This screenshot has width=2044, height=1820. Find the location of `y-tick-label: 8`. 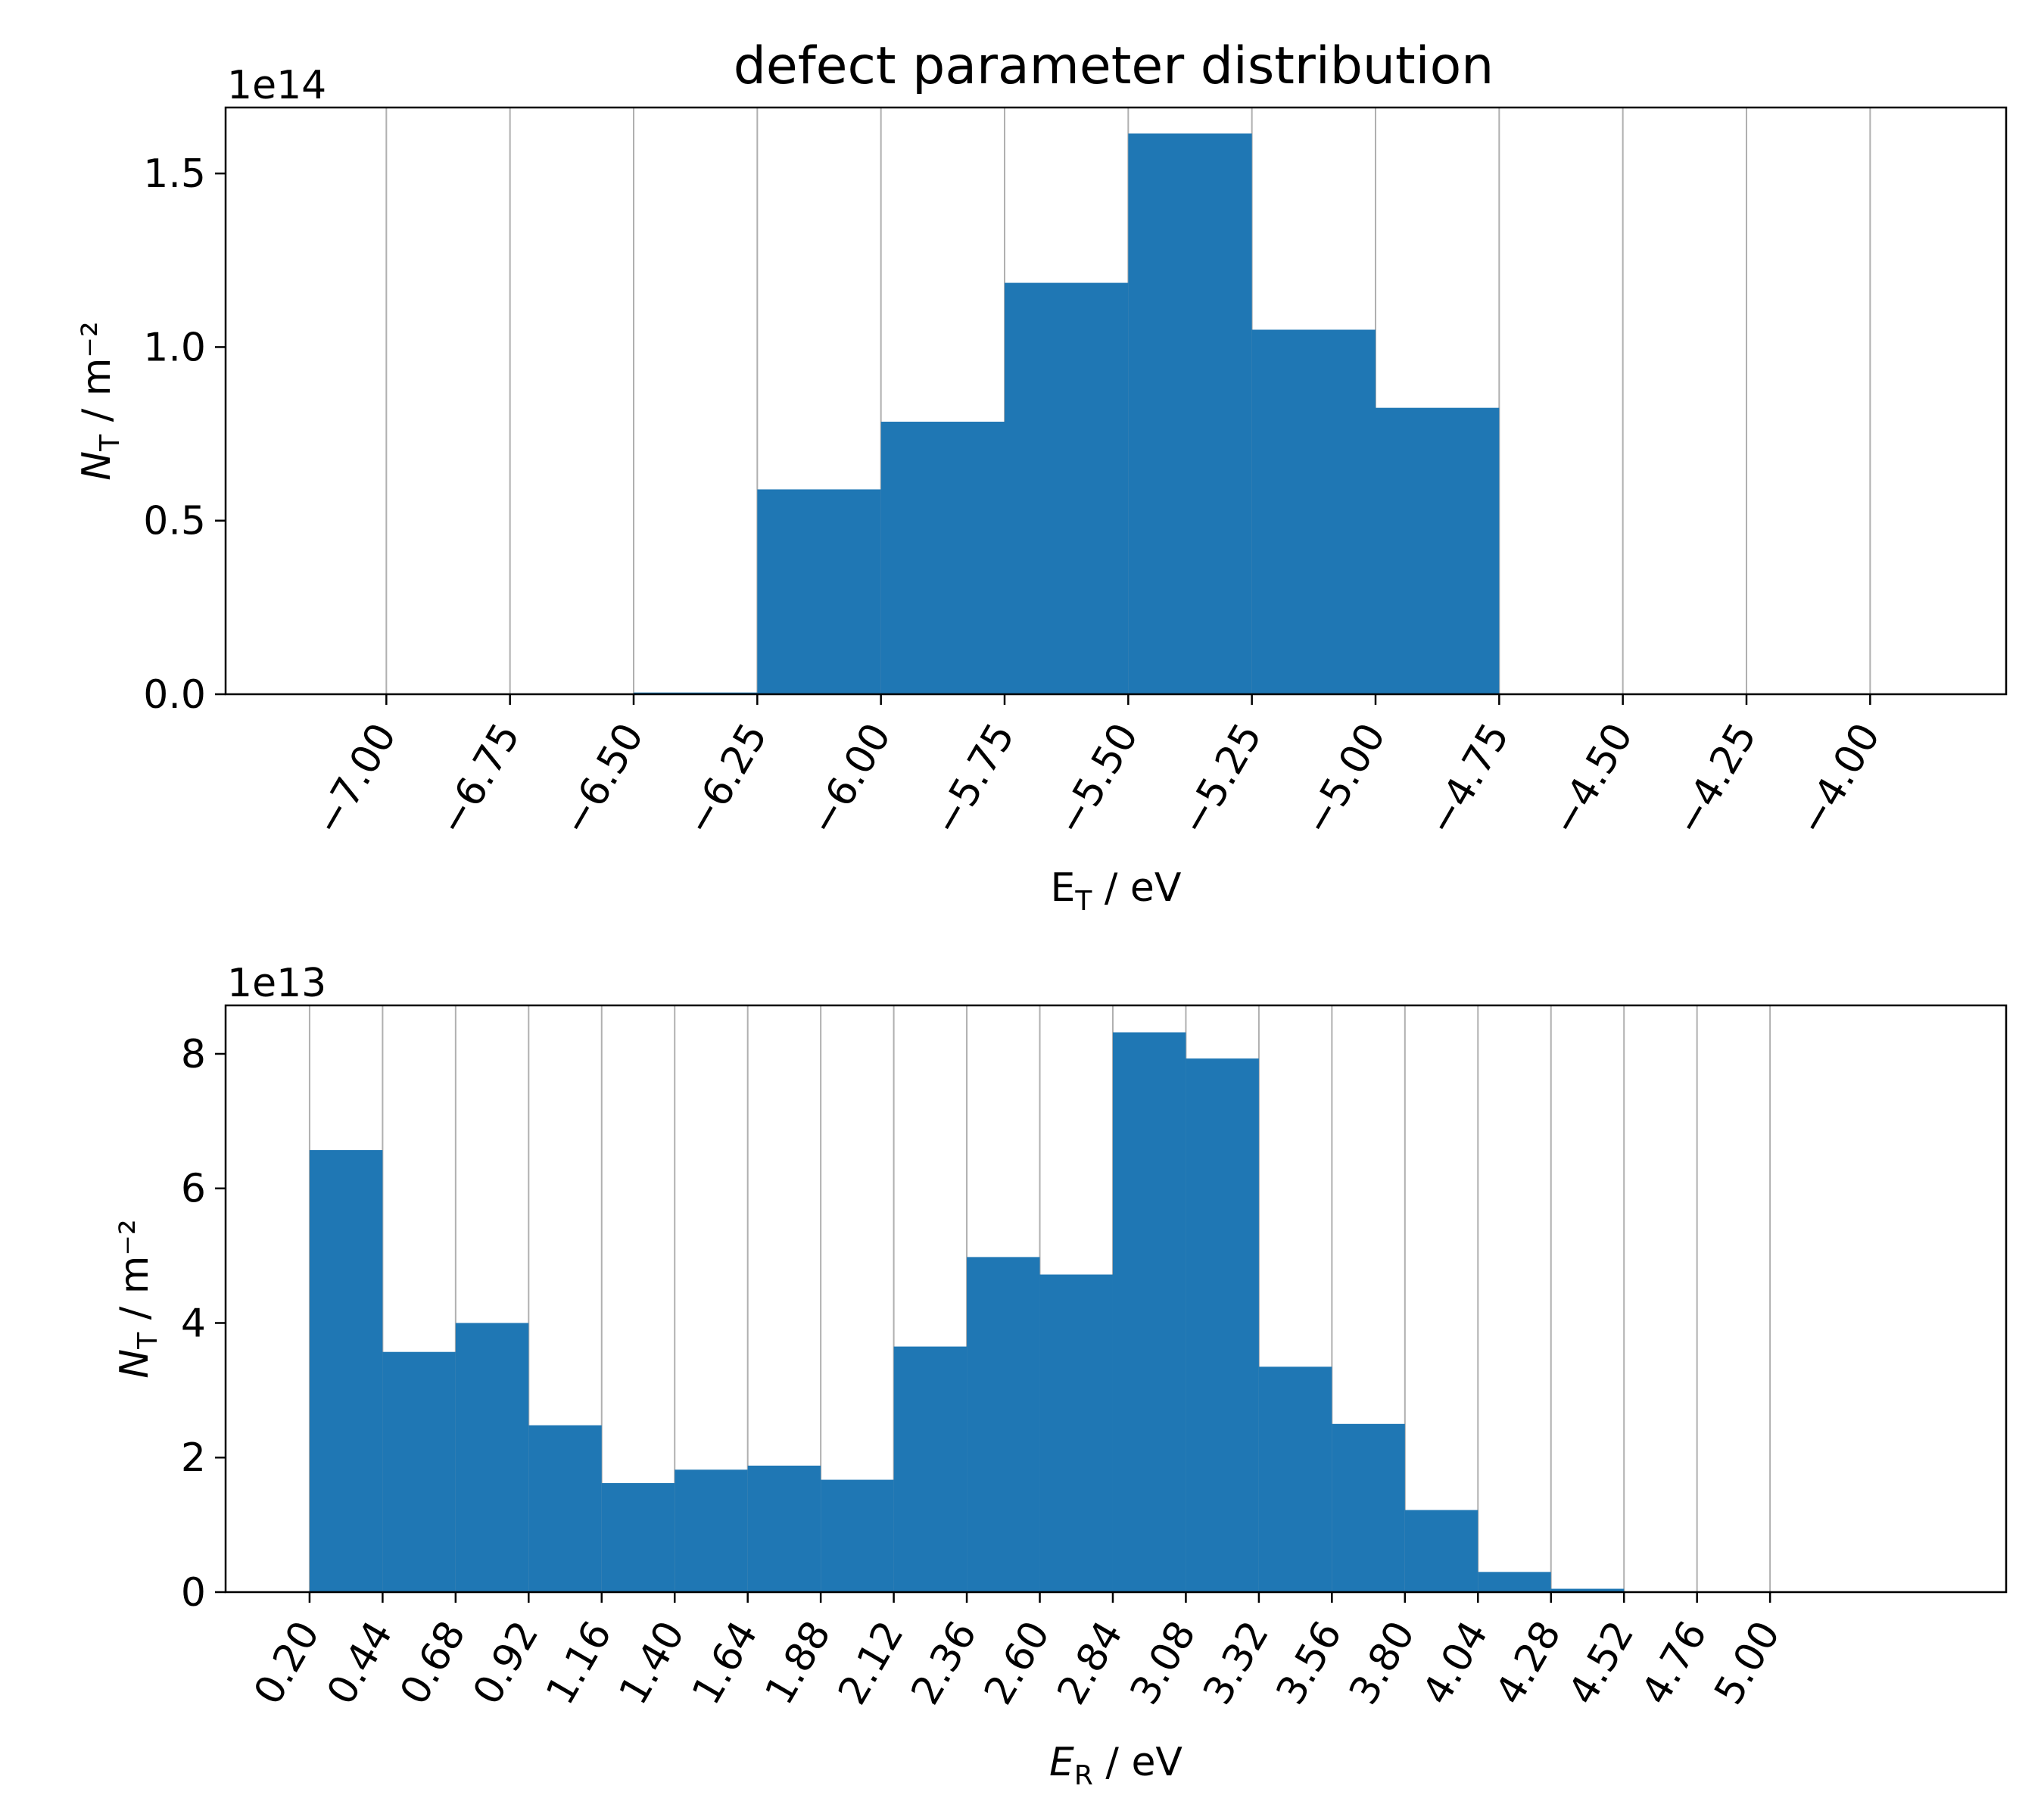

y-tick-label: 8 is located at coordinates (193, 1054).